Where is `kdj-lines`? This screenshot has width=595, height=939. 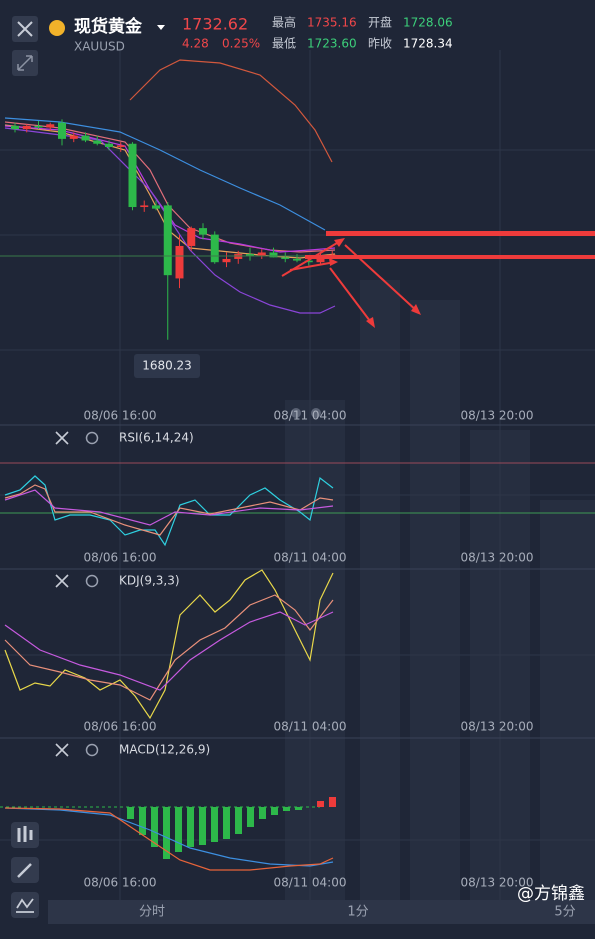
kdj-lines is located at coordinates (169, 644).